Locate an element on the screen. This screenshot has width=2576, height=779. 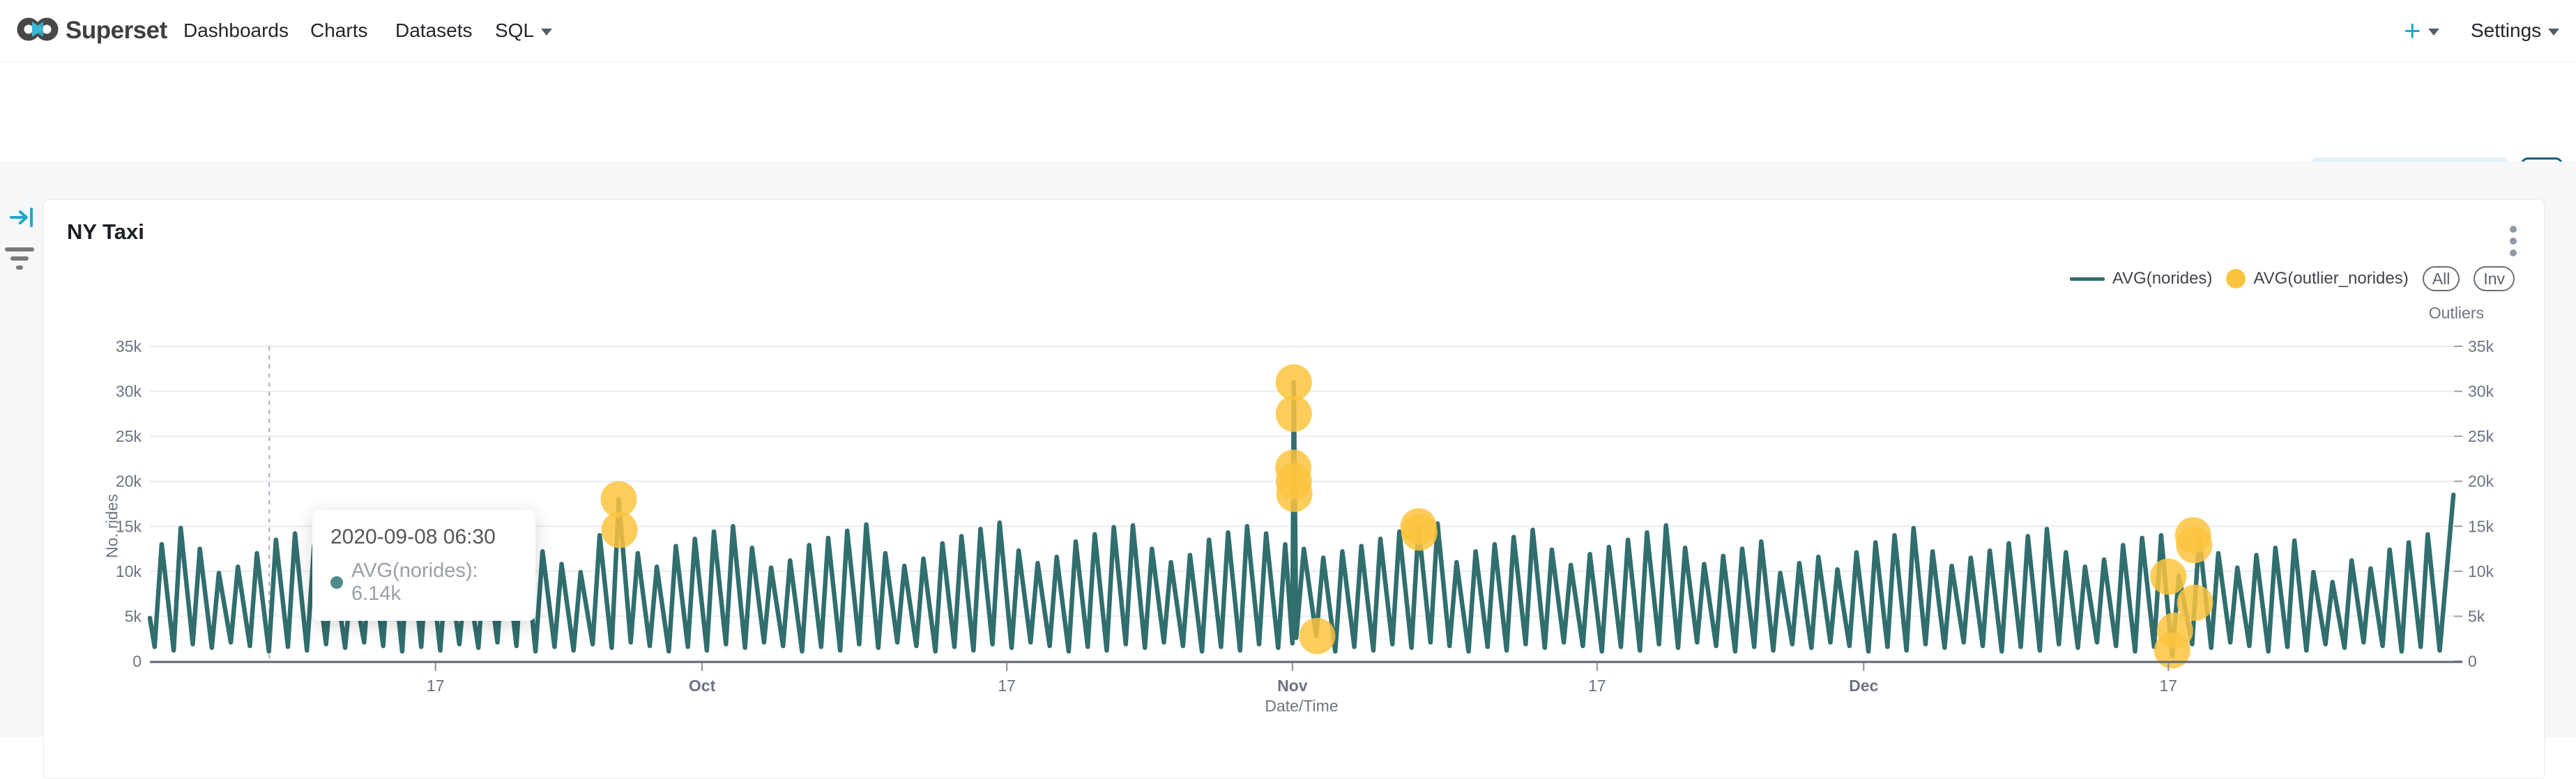
series-dot-icon is located at coordinates (336, 582).